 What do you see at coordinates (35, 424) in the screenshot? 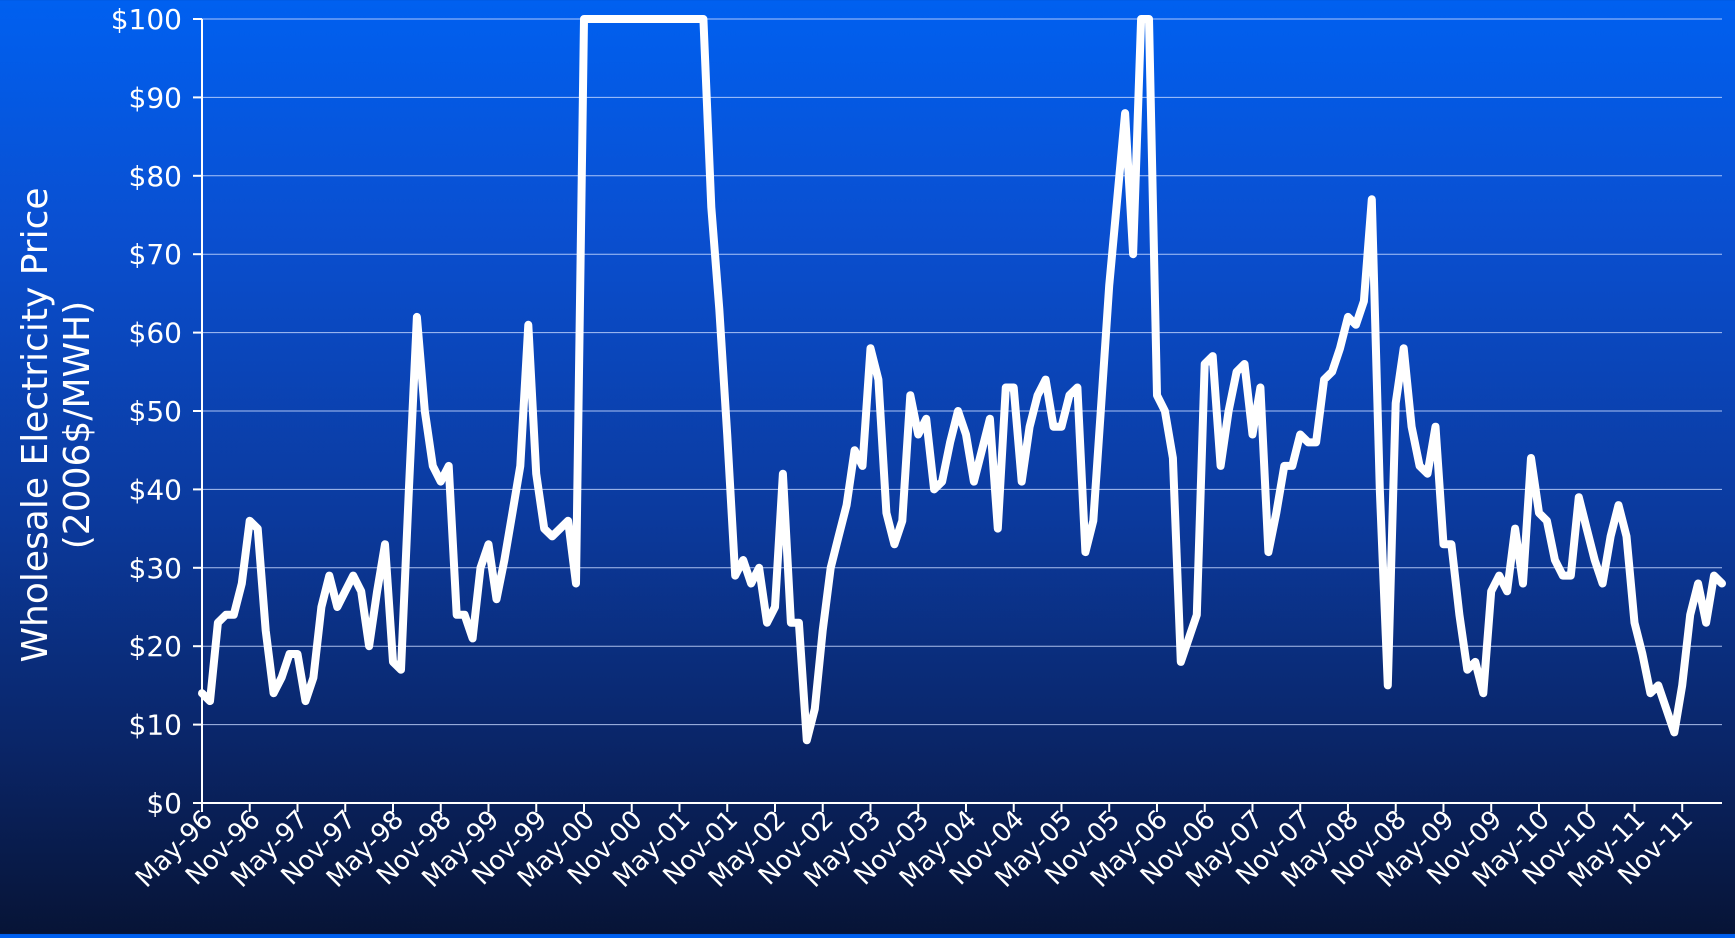
I see `y-axis-label-line1: Wholesale Electricity Price` at bounding box center [35, 424].